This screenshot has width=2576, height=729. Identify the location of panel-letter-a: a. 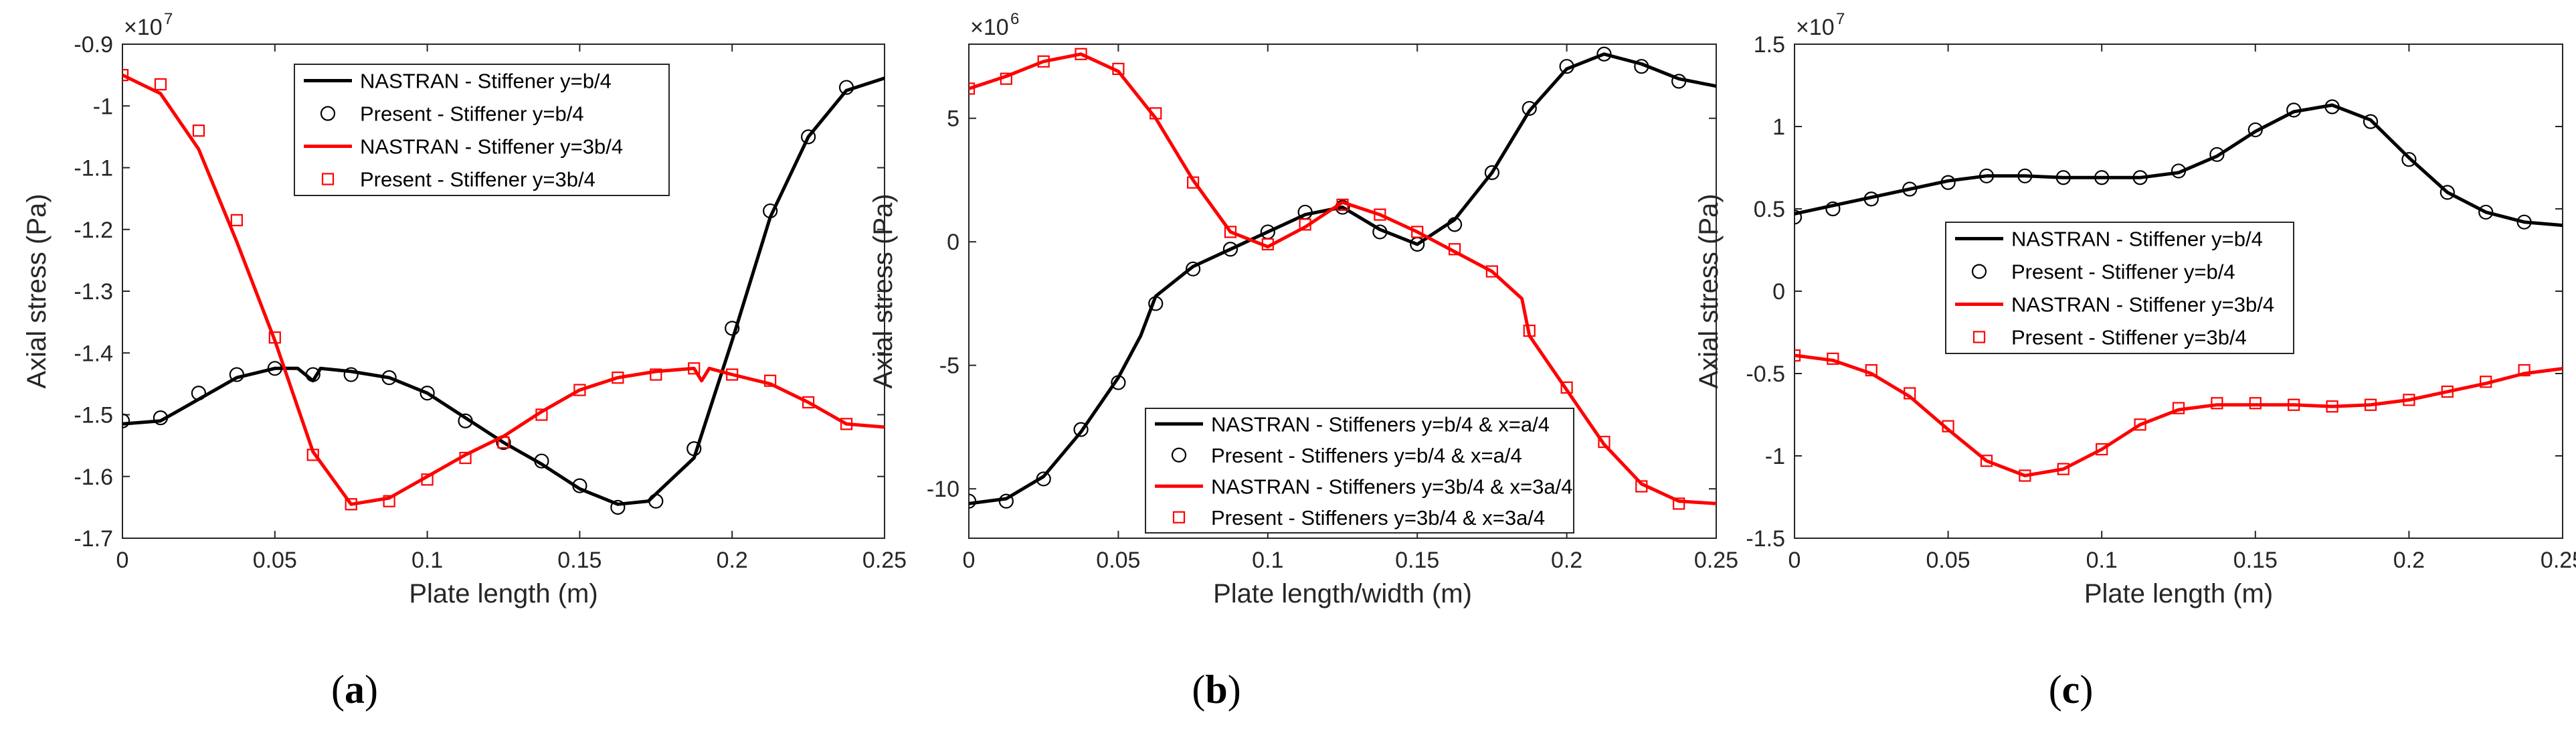
(355, 689).